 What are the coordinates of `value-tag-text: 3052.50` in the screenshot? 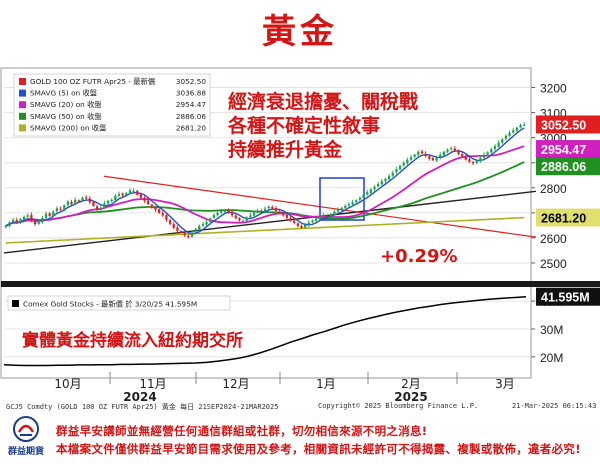 It's located at (563, 126).